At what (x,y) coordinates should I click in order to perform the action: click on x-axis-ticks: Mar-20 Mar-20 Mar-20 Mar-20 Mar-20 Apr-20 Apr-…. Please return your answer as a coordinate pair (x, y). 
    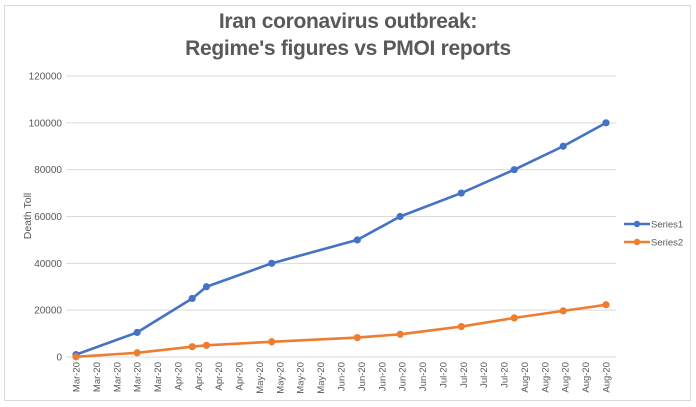
    Looking at the image, I should click on (342, 378).